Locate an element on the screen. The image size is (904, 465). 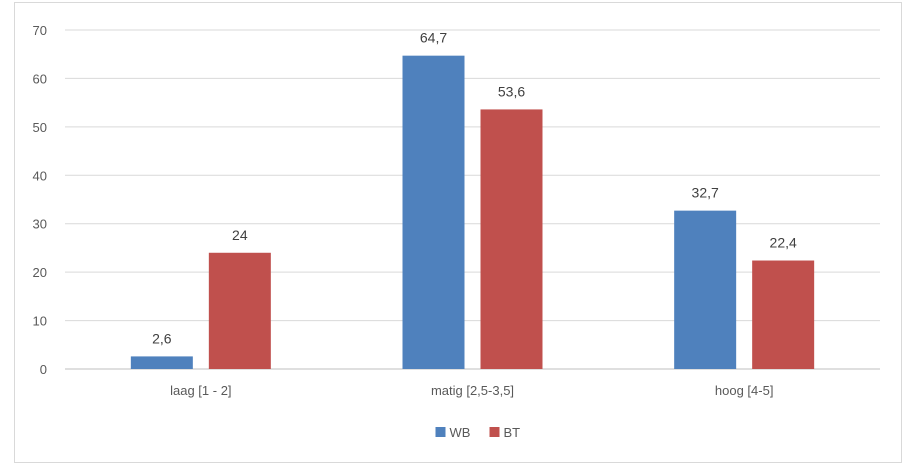
data-label: 64,7 is located at coordinates (433, 38).